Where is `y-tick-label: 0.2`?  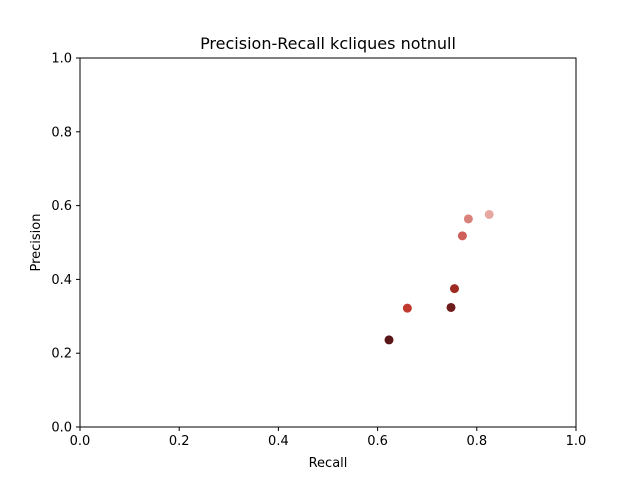
y-tick-label: 0.2 is located at coordinates (61, 354).